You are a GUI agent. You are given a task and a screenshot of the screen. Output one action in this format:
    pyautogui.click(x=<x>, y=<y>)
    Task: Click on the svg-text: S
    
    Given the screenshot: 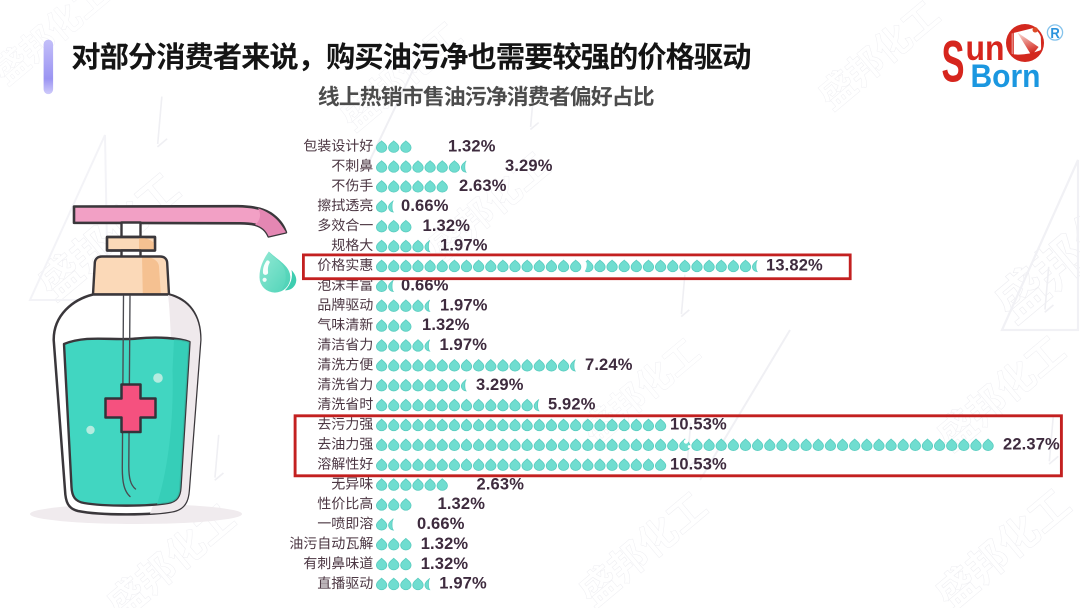 What is the action you would take?
    pyautogui.click(x=953, y=62)
    